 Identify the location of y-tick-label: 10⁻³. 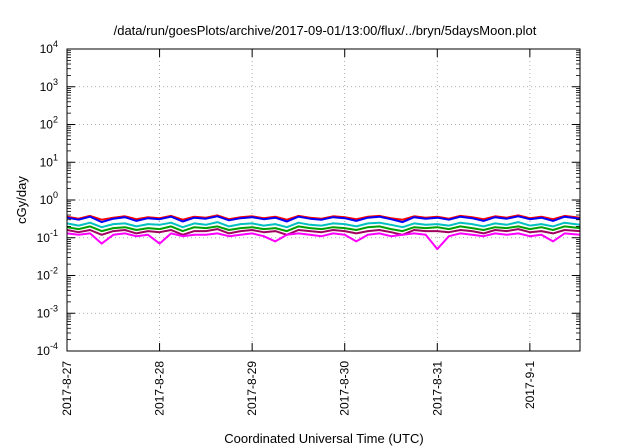
(47, 311).